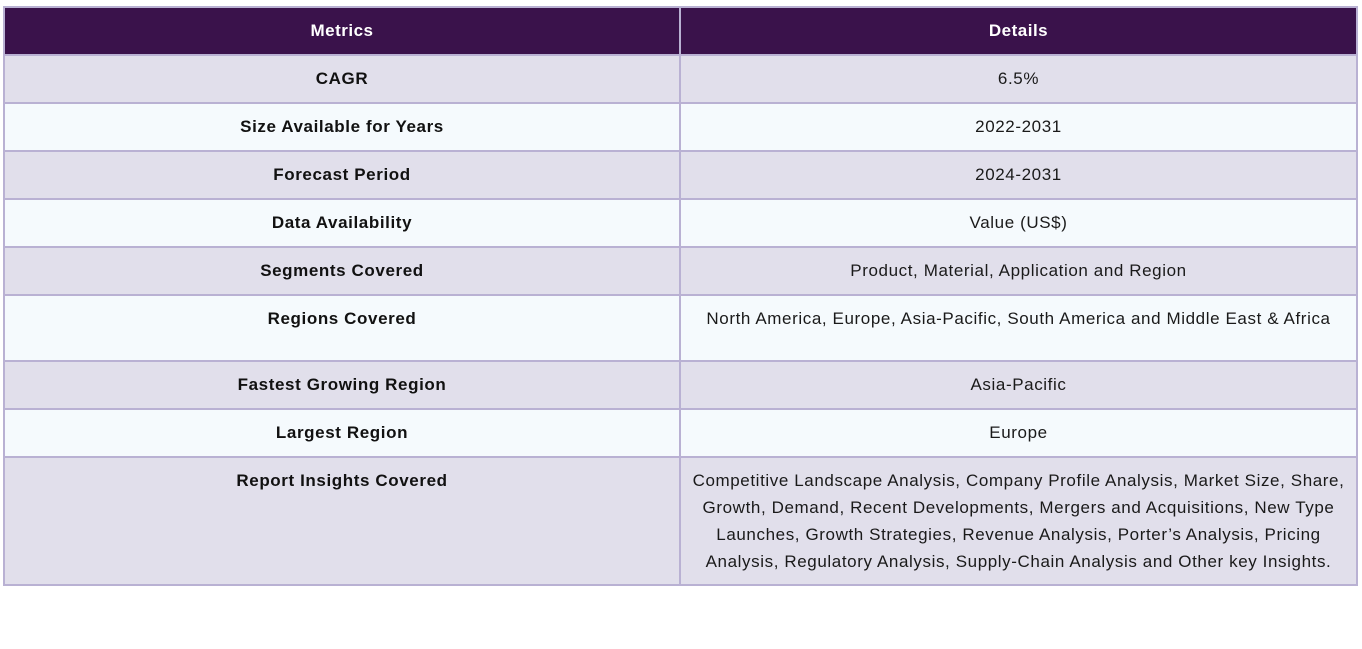 Image resolution: width=1362 pixels, height=649 pixels. I want to click on metric-report-insights: Report Insights Covered, so click(342, 521).